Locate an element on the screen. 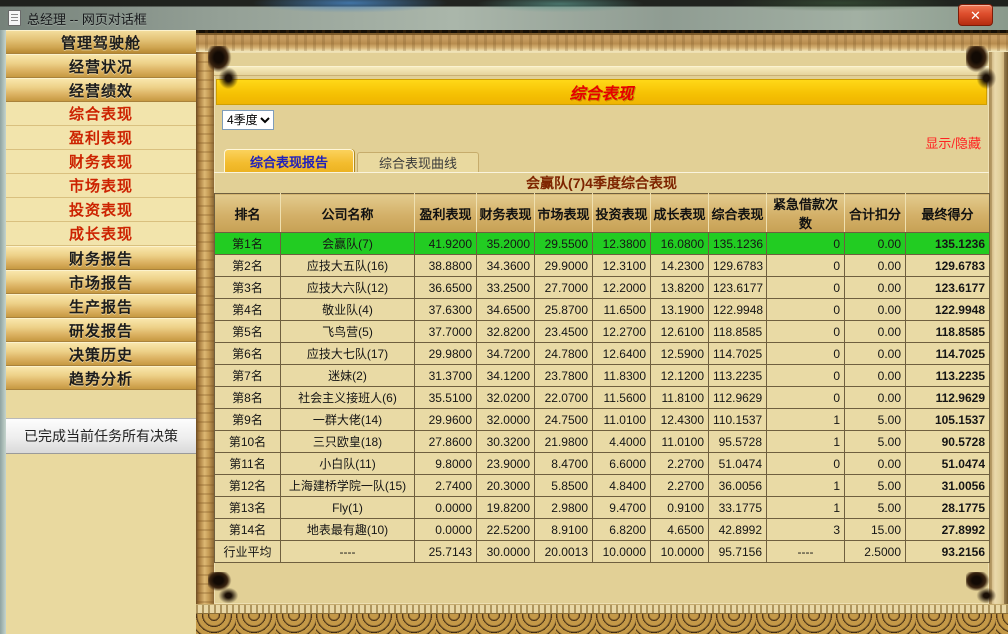 The height and width of the screenshot is (634, 1008). table-cell: 12.5900 is located at coordinates (679, 353).